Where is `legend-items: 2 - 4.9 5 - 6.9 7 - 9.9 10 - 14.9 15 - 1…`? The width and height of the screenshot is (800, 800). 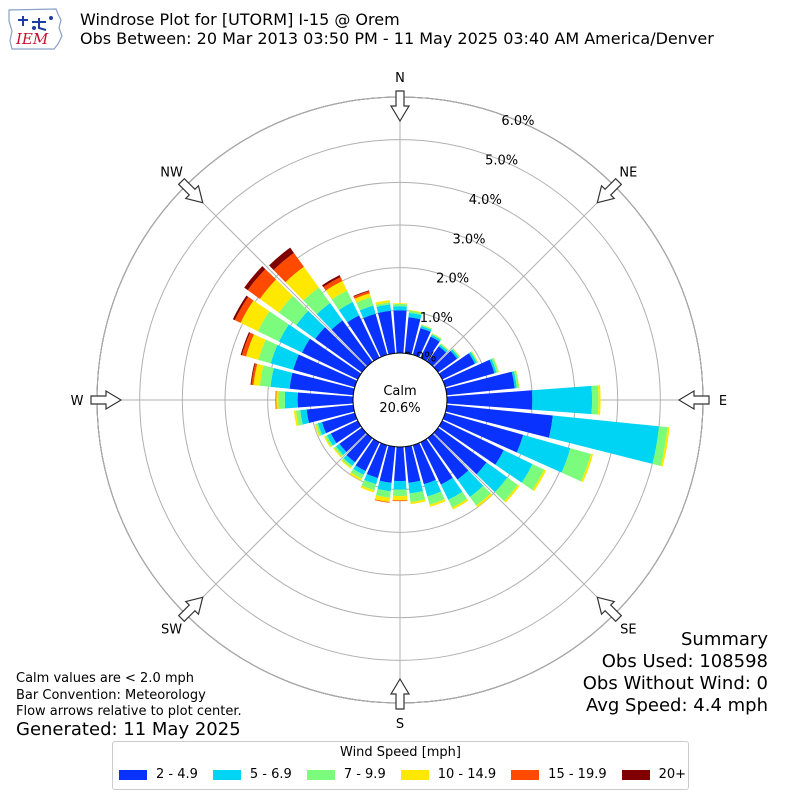 legend-items: 2 - 4.9 5 - 6.9 7 - 9.9 10 - 14.9 15 - 1… is located at coordinates (410, 774).